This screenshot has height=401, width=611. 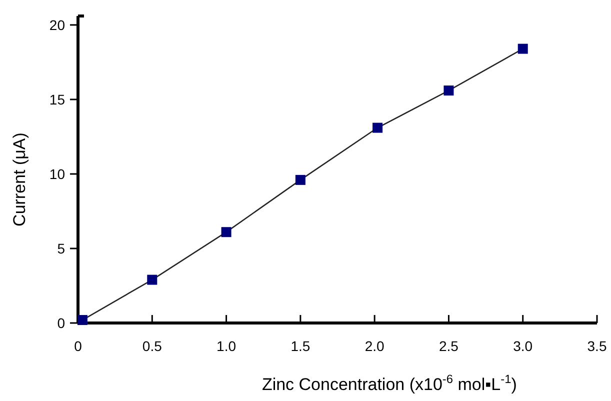 What do you see at coordinates (448, 346) in the screenshot?
I see `x-tick-label: 2.5` at bounding box center [448, 346].